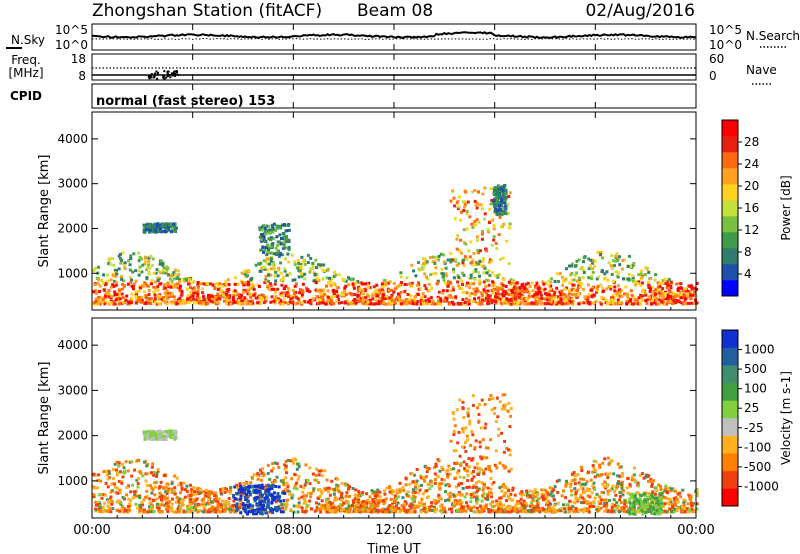  Describe the element at coordinates (82, 76) in the screenshot. I see `freq-left-tick-bottom: 8` at that location.